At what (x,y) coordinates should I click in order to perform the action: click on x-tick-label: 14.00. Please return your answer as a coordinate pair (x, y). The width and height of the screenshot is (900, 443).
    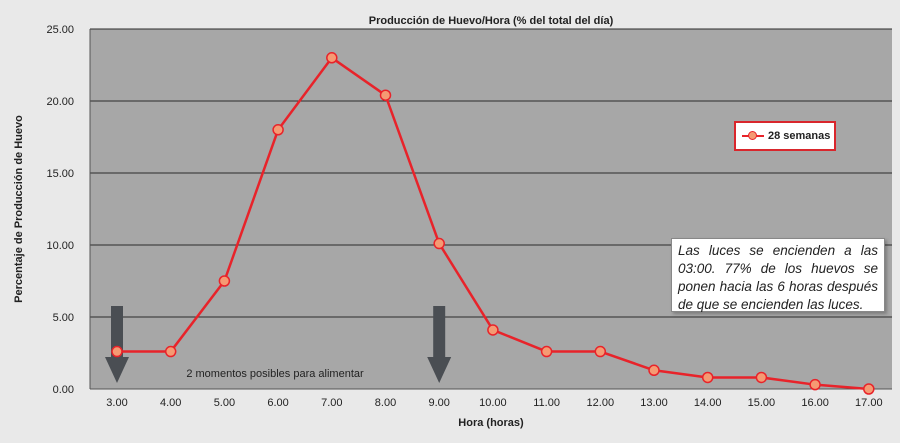
    Looking at the image, I should click on (708, 403).